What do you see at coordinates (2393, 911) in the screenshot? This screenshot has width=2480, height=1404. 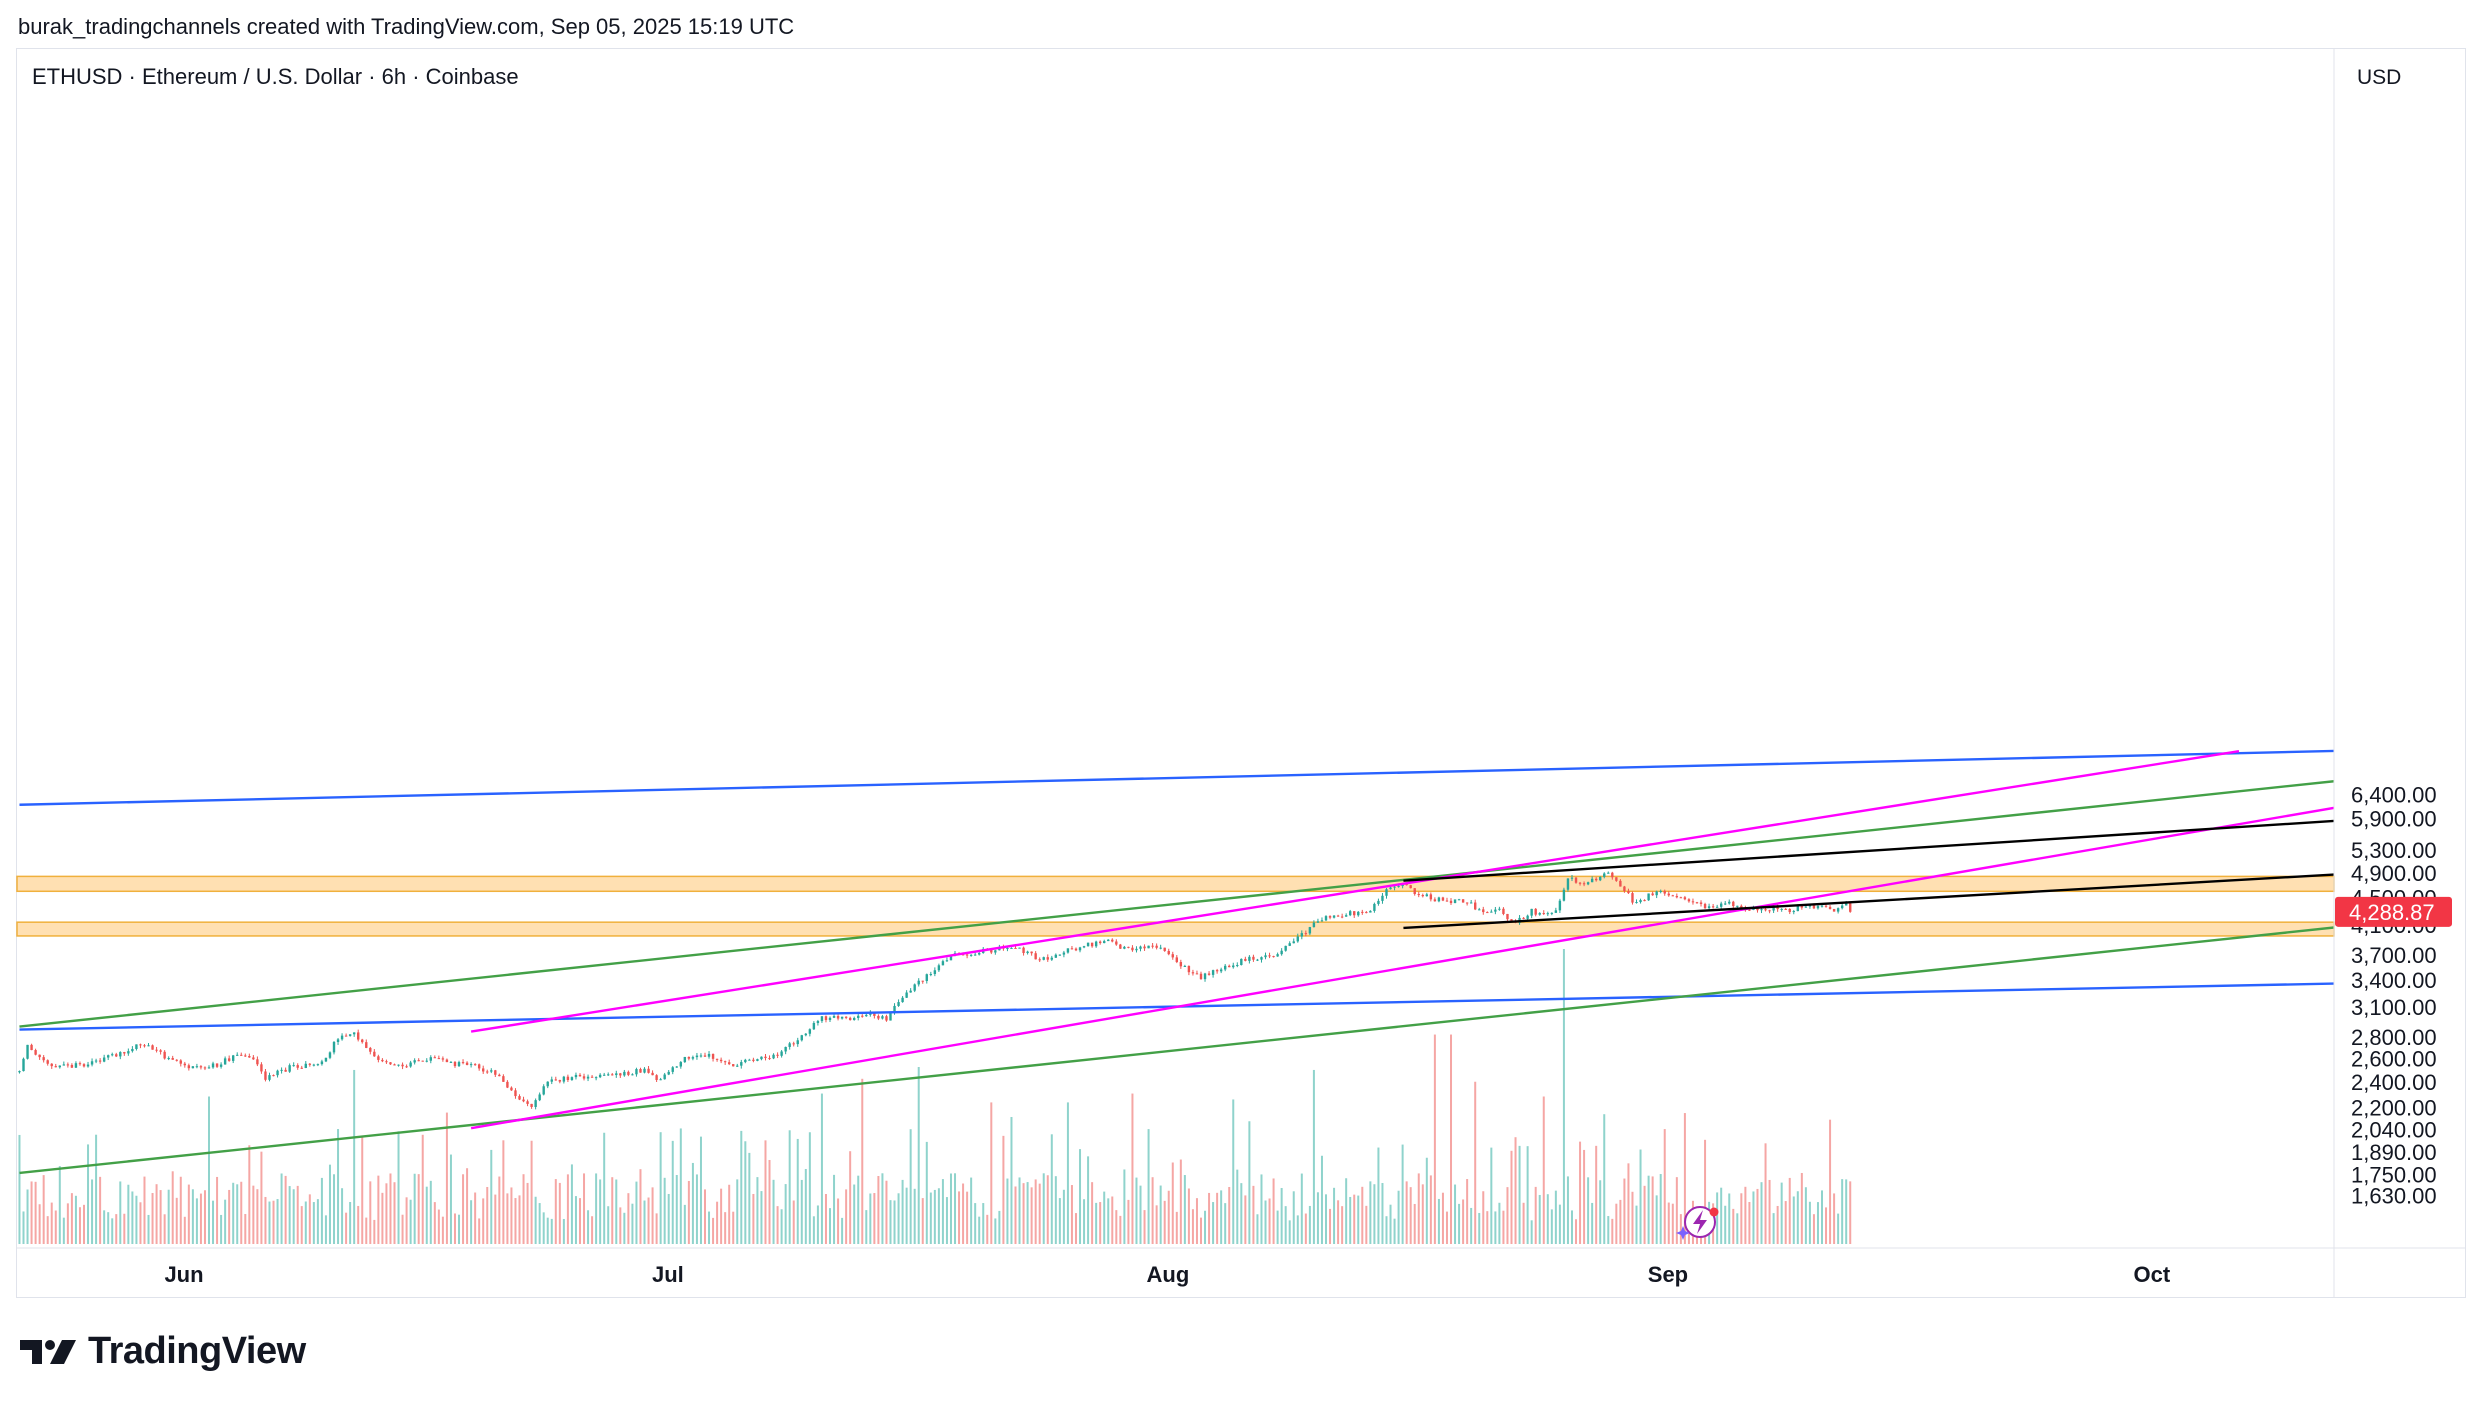 I see `last-price-badge: 4,288.87` at bounding box center [2393, 911].